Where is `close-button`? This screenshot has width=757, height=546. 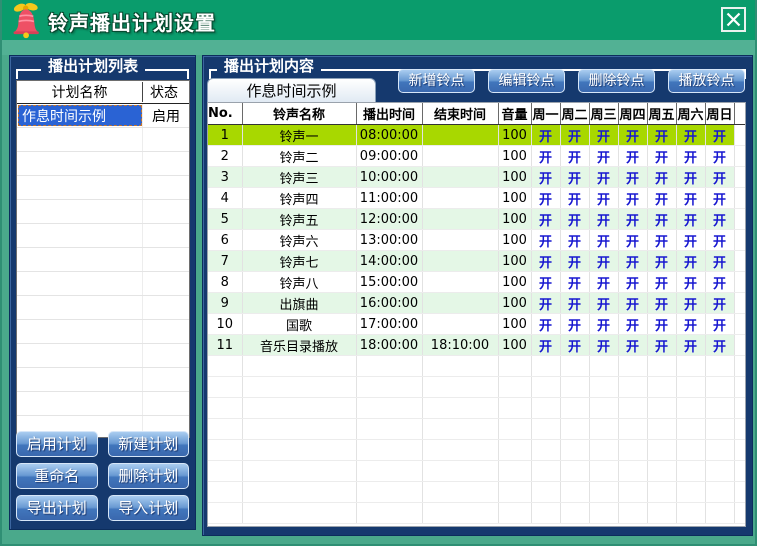
close-button is located at coordinates (733, 19).